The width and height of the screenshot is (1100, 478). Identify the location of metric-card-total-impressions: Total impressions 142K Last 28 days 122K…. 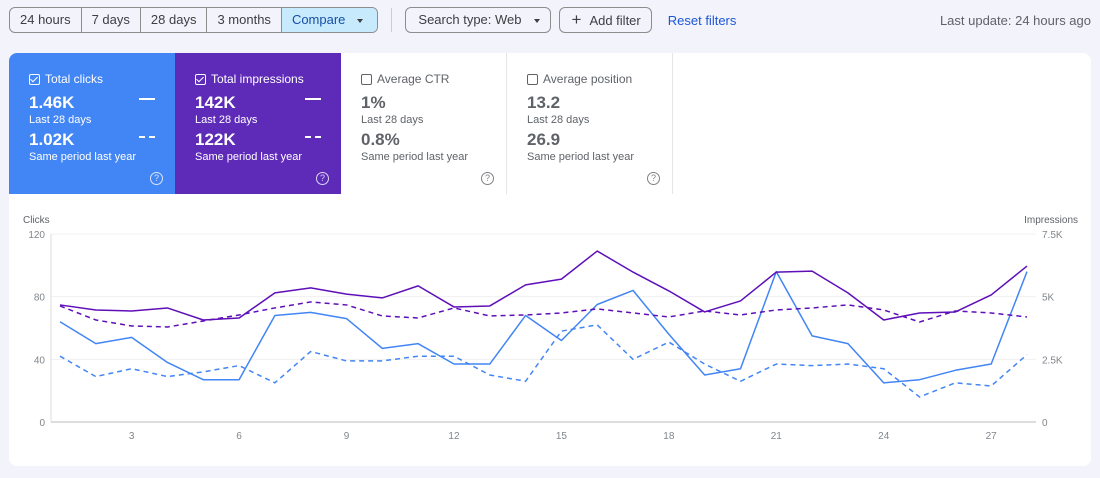
(258, 123).